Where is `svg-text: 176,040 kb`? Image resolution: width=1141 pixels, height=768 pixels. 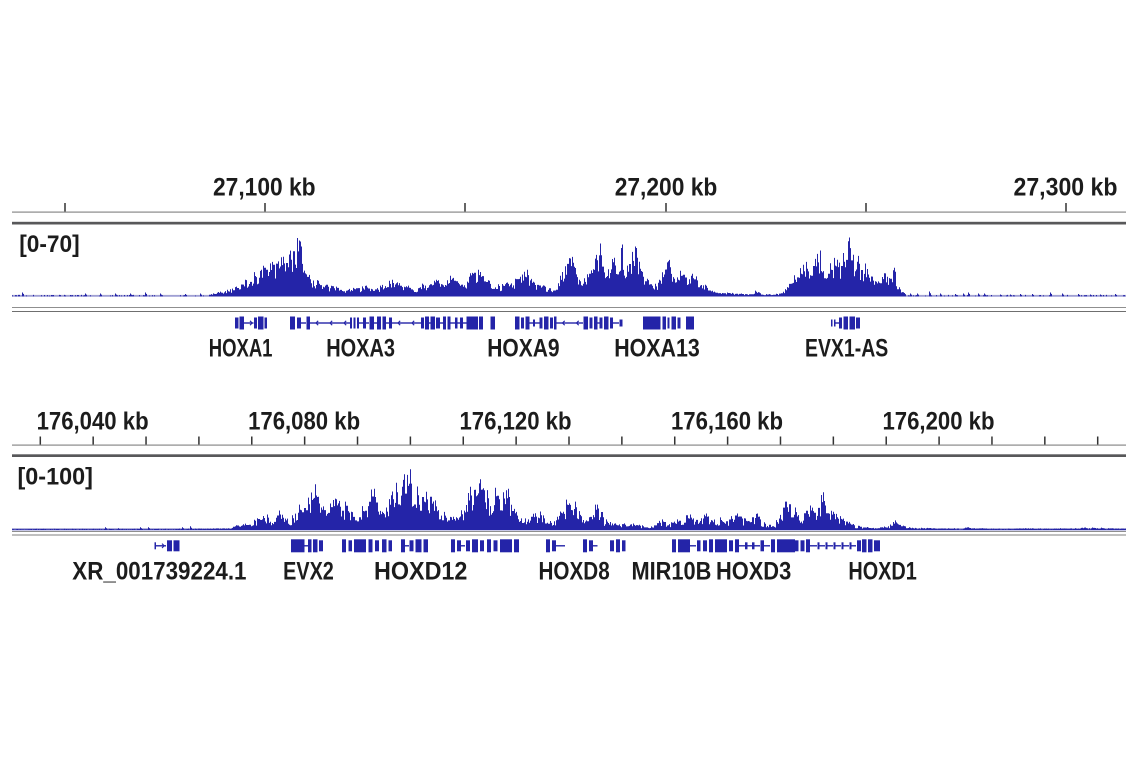
svg-text: 176,040 kb is located at coordinates (93, 422).